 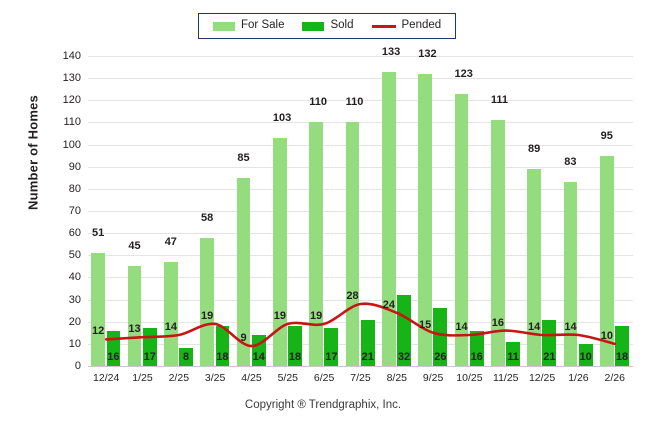 I want to click on line-label-pended: 14, so click(x=170, y=327).